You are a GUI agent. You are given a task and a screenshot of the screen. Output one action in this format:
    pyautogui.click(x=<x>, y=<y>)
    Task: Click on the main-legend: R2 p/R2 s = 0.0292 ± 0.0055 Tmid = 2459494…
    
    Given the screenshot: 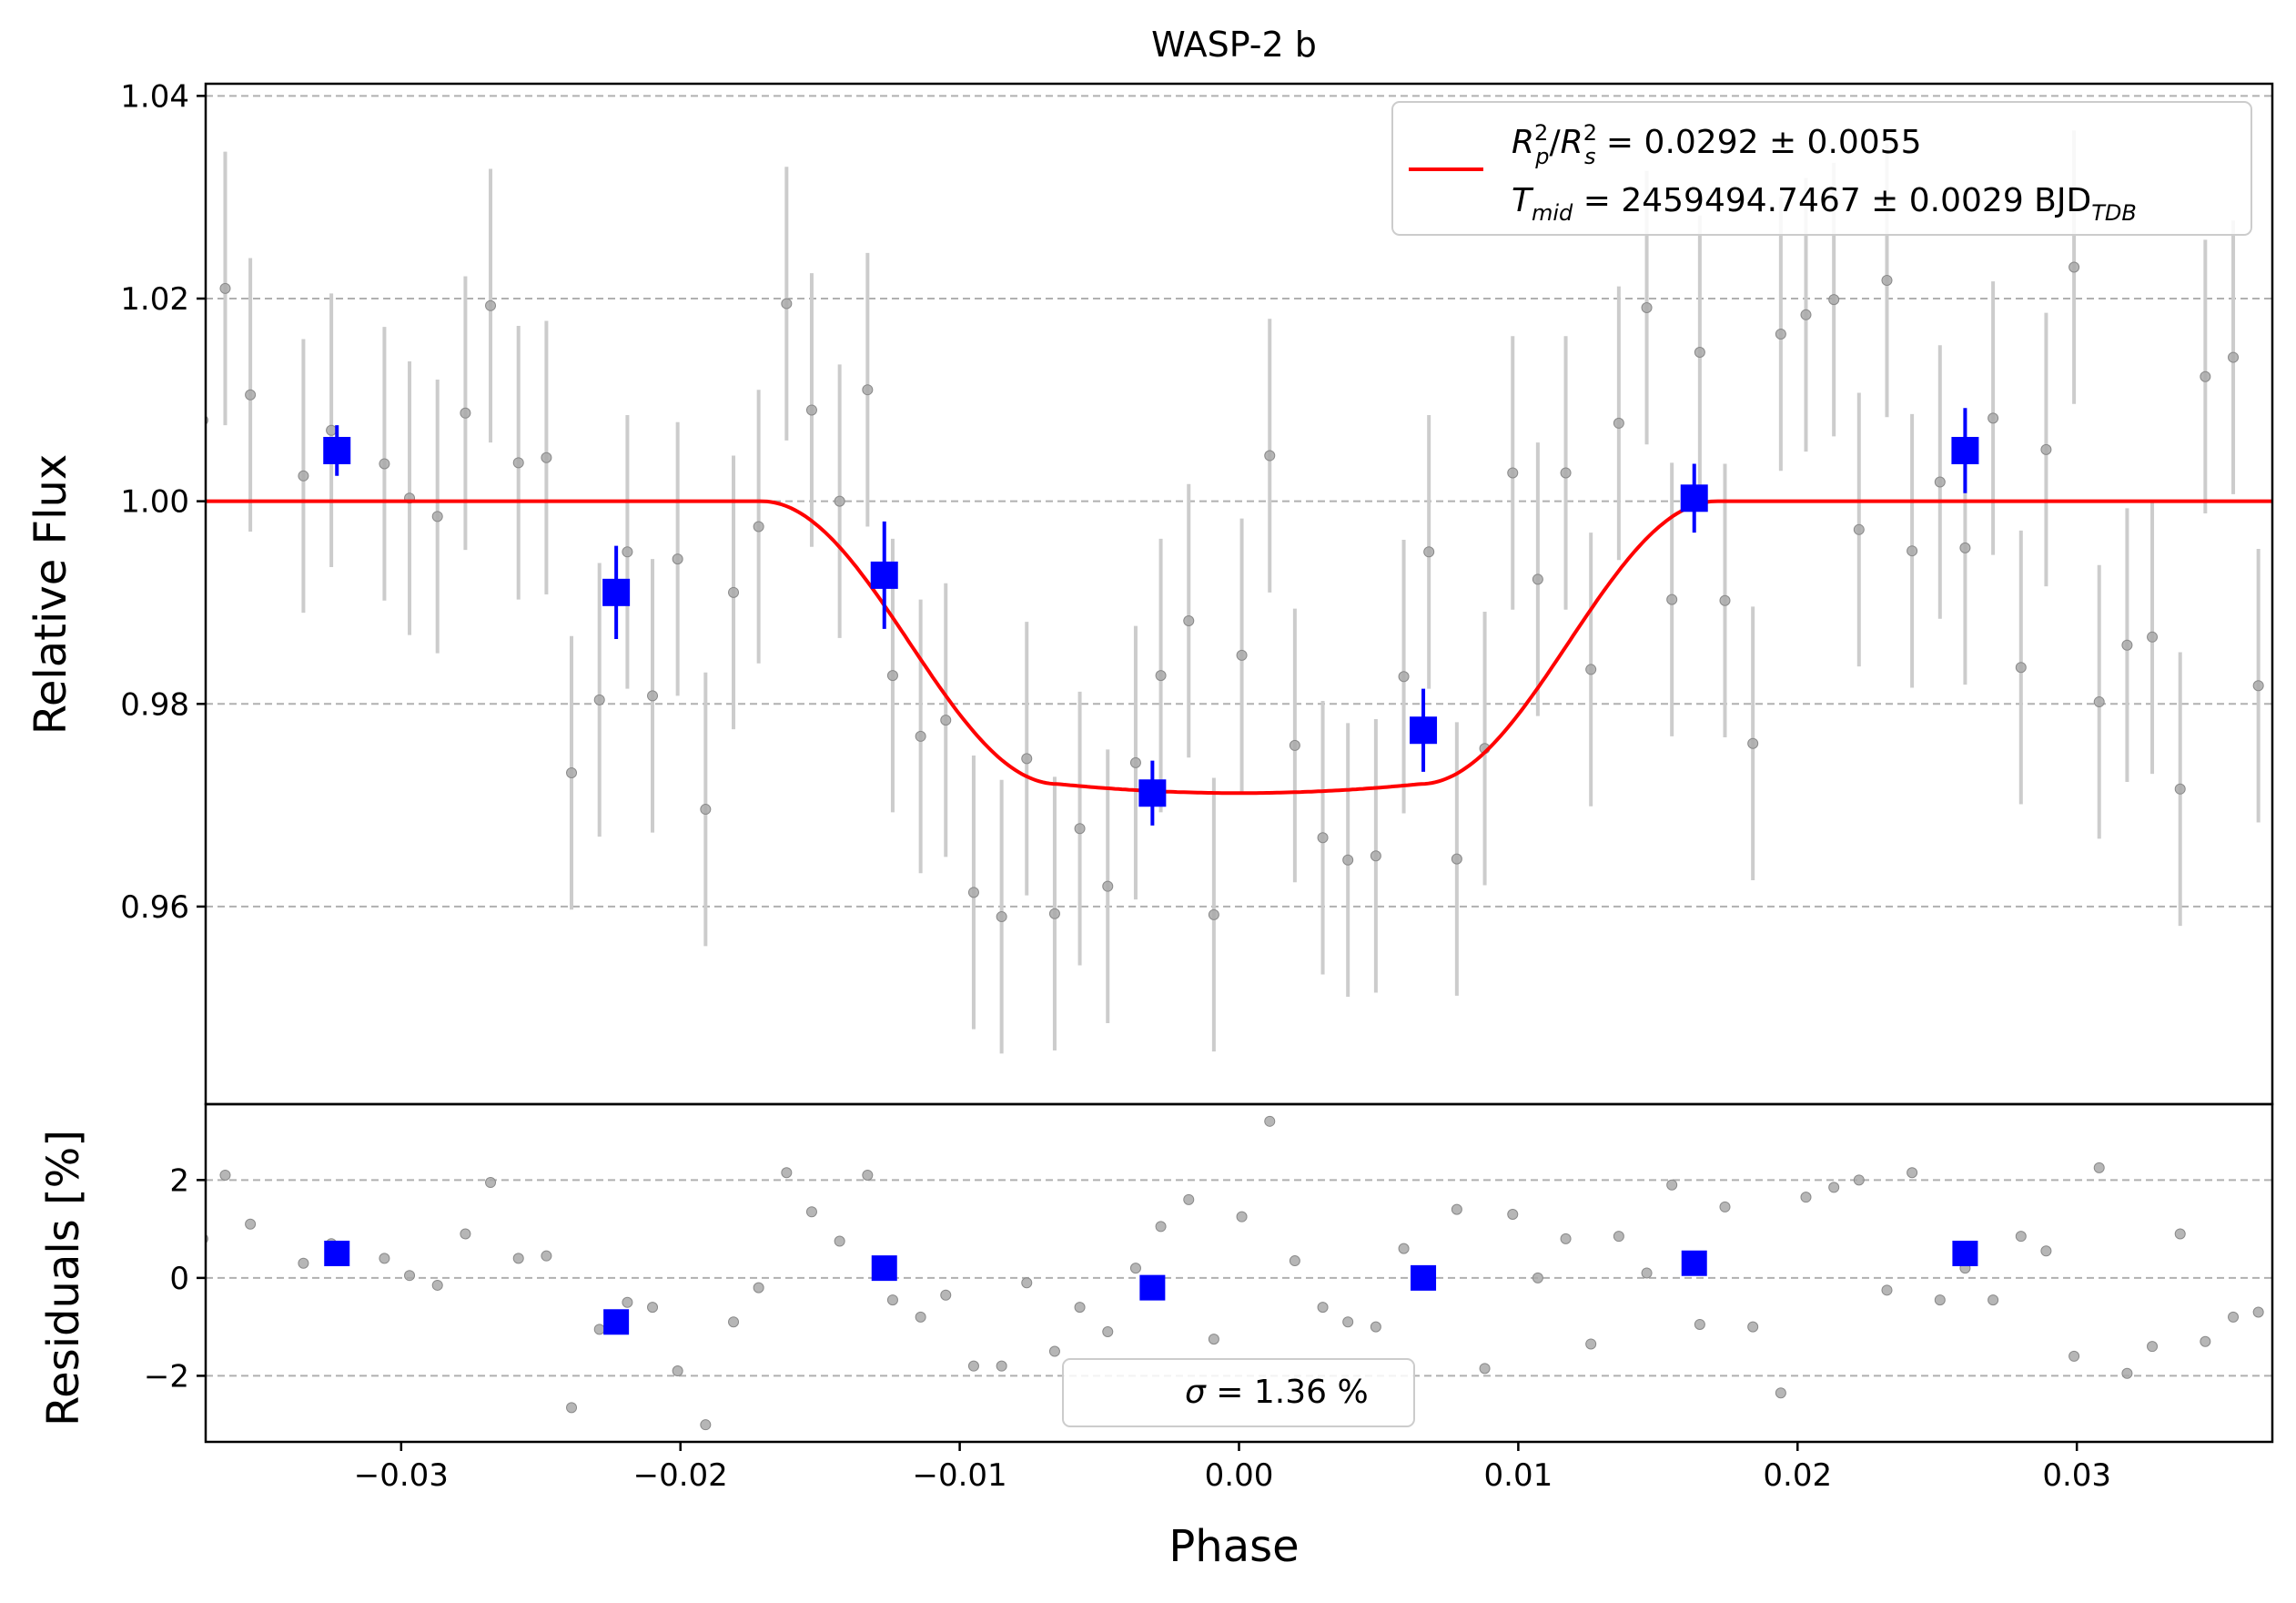 What is the action you would take?
    pyautogui.click(x=1822, y=168)
    